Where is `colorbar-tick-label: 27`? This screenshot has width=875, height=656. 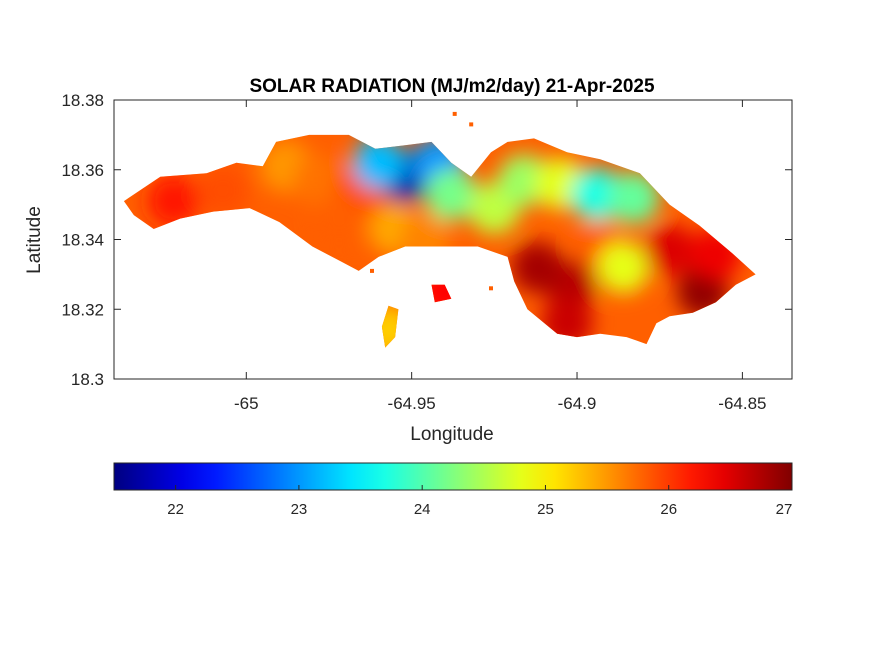 colorbar-tick-label: 27 is located at coordinates (784, 509).